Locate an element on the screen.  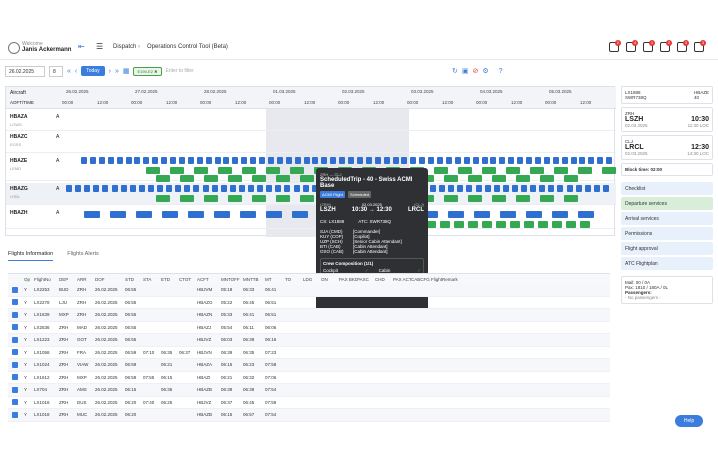
tasks-icon: 2 is located at coordinates (666, 46).